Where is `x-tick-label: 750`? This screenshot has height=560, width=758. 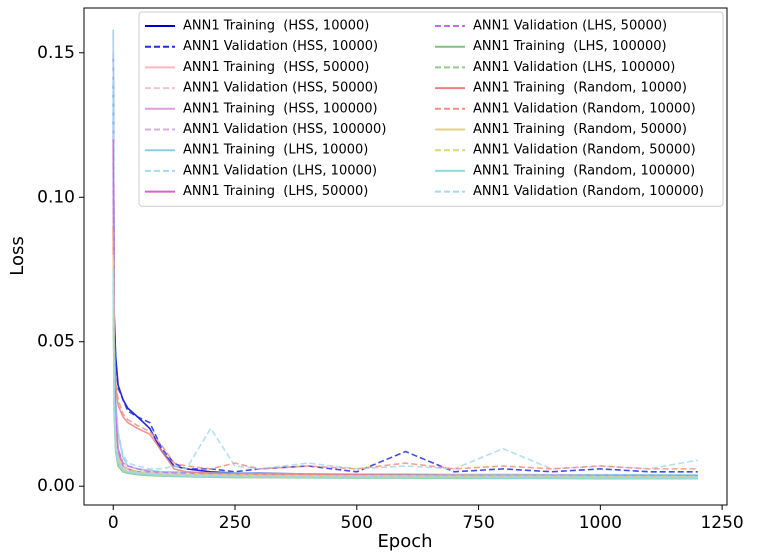 x-tick-label: 750 is located at coordinates (478, 523).